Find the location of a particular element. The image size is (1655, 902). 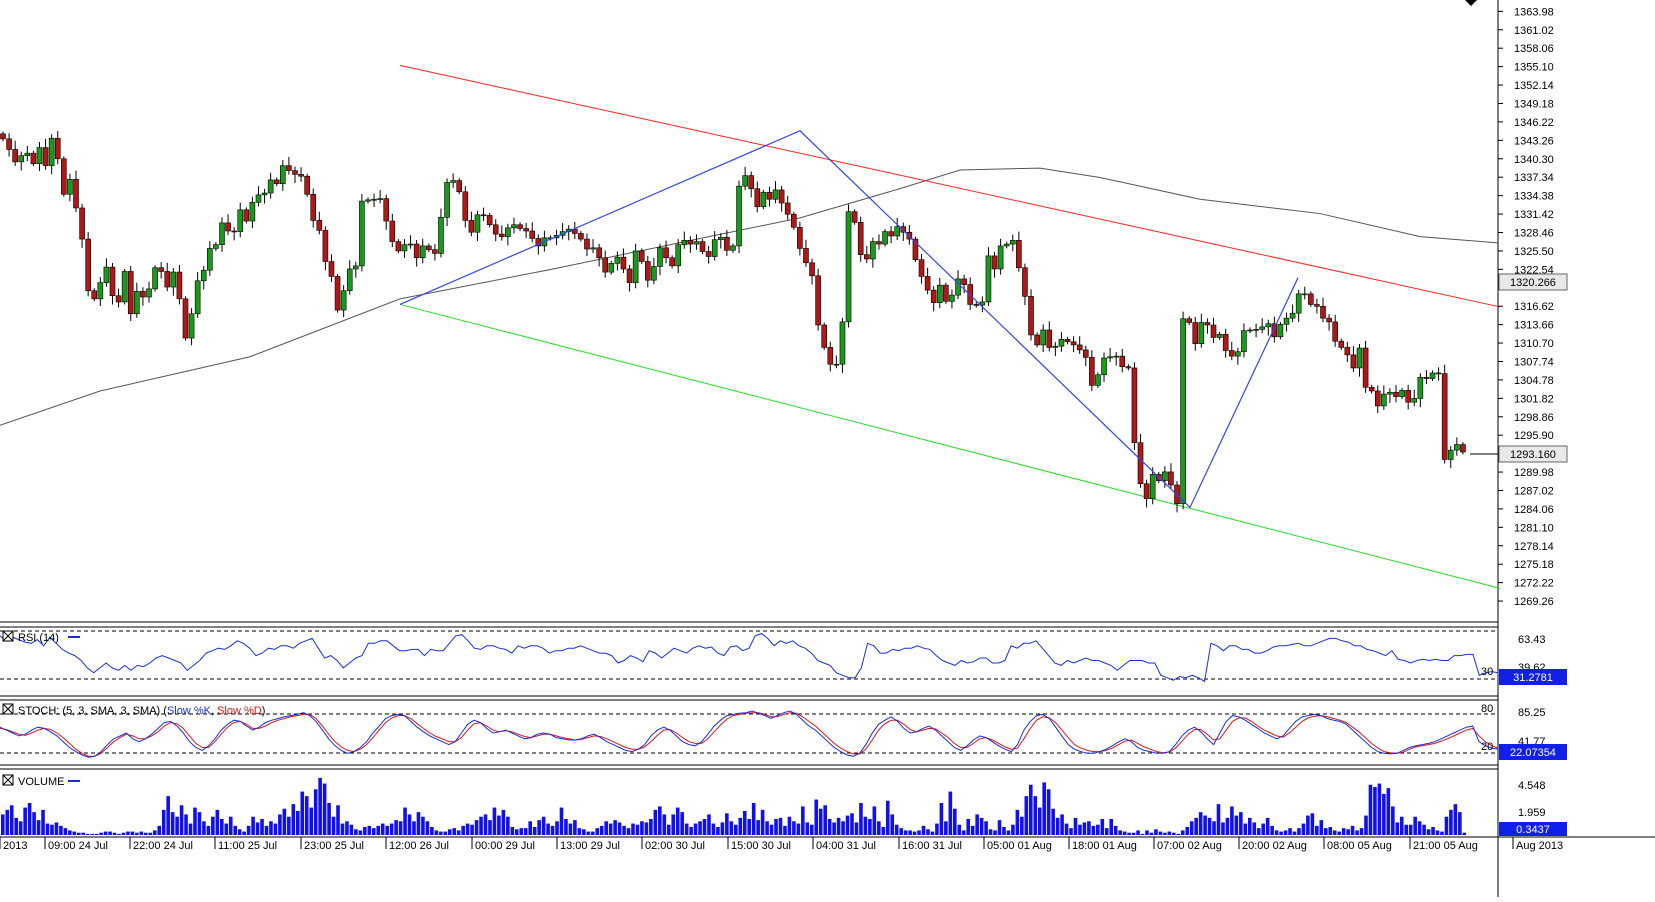

volume-level-label: 4.548 is located at coordinates (1532, 786).